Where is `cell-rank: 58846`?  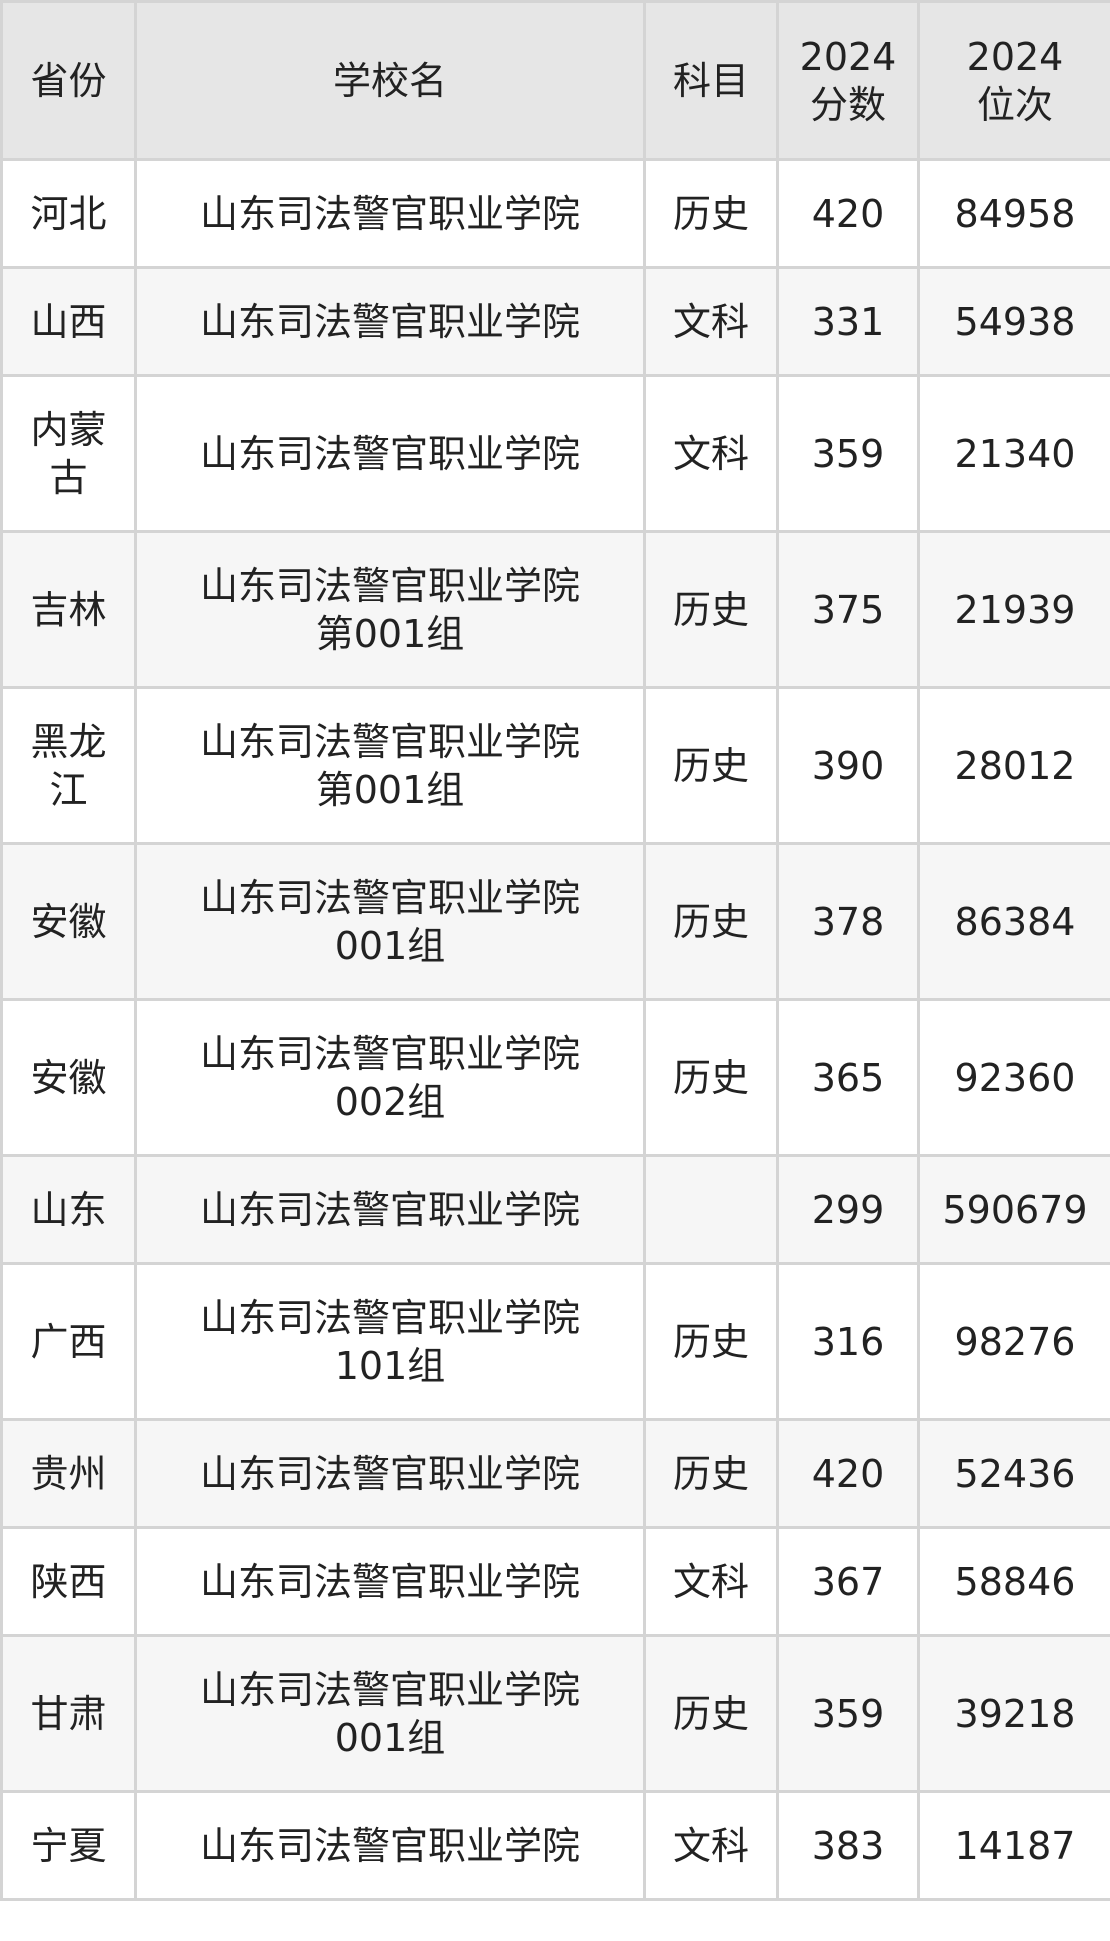 cell-rank: 58846 is located at coordinates (1013, 1581).